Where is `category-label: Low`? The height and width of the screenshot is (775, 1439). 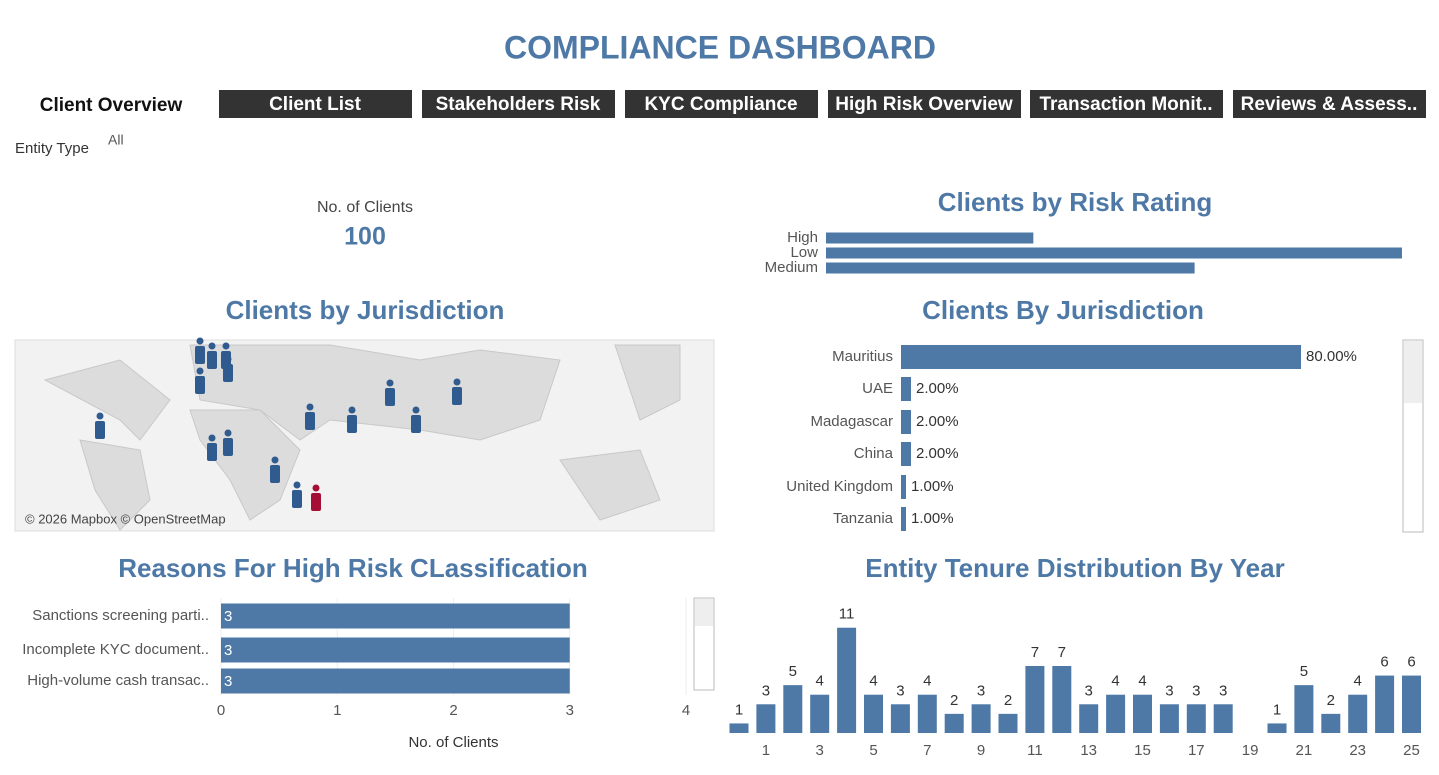 category-label: Low is located at coordinates (804, 252).